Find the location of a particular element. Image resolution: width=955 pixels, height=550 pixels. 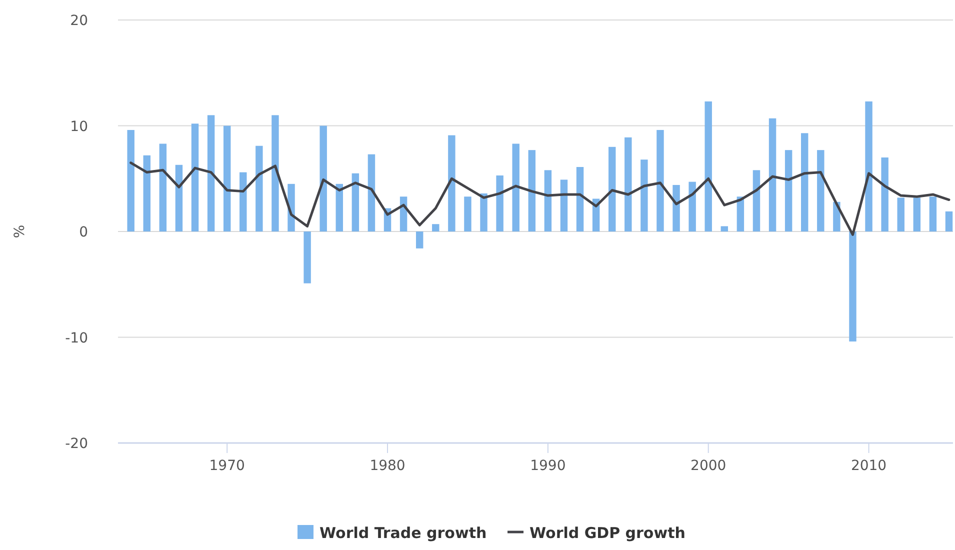

x-tick-label: 2010 is located at coordinates (868, 466).